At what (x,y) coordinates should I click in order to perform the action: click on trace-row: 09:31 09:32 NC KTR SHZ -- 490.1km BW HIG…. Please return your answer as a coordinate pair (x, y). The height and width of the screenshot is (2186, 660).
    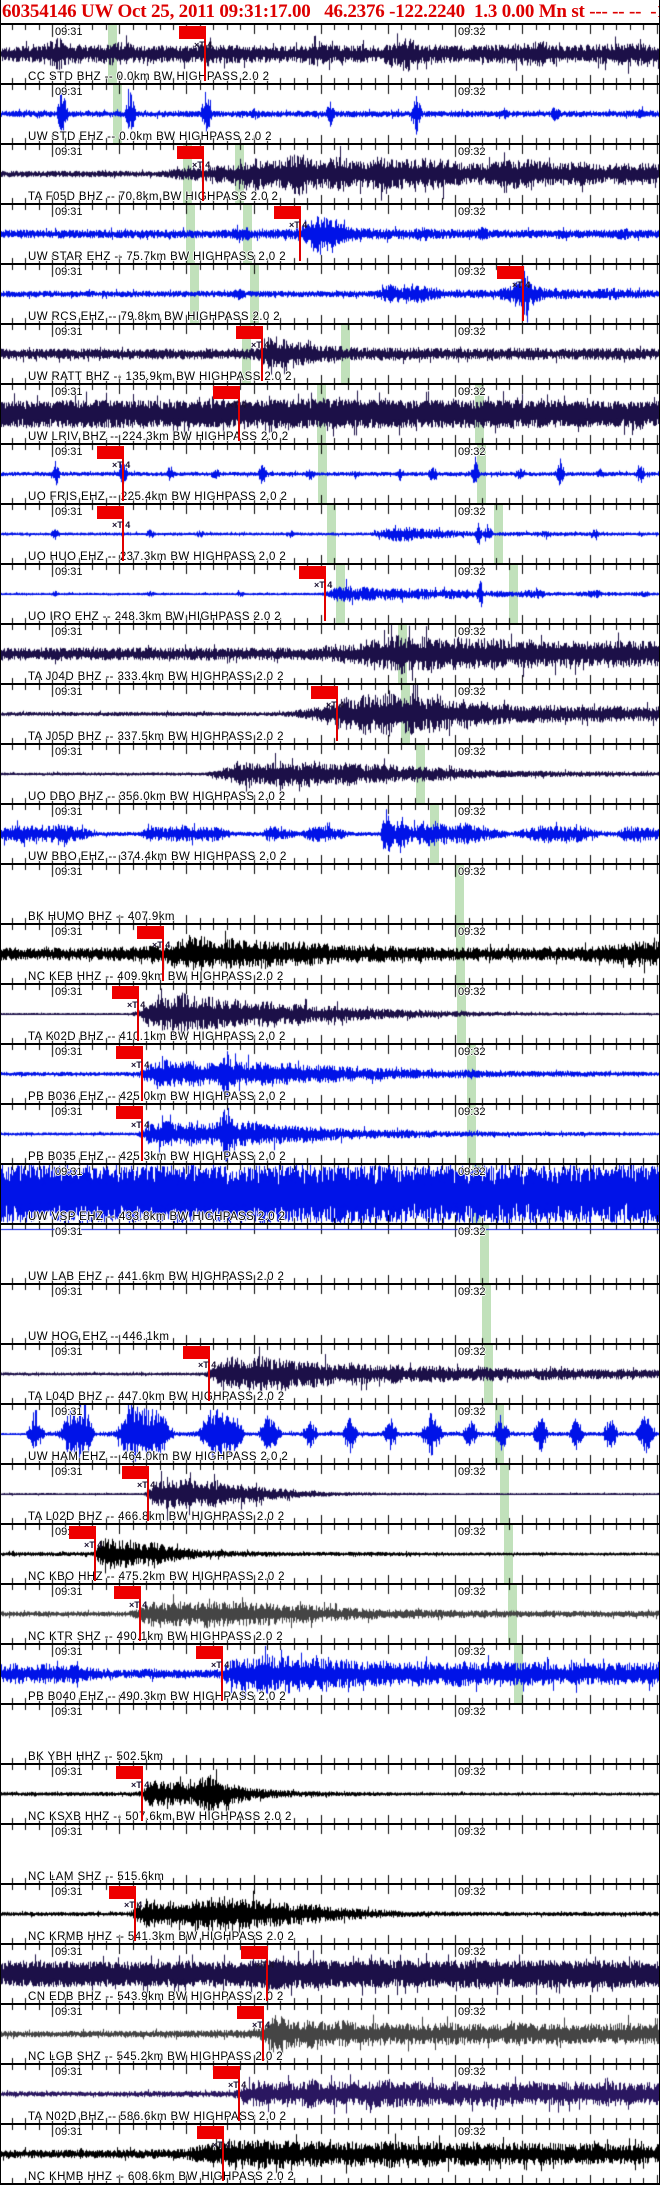
    Looking at the image, I should click on (330, 1615).